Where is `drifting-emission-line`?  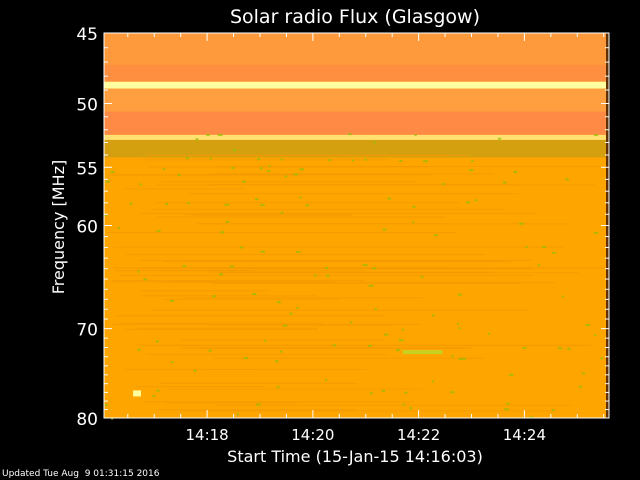 drifting-emission-line is located at coordinates (422, 352).